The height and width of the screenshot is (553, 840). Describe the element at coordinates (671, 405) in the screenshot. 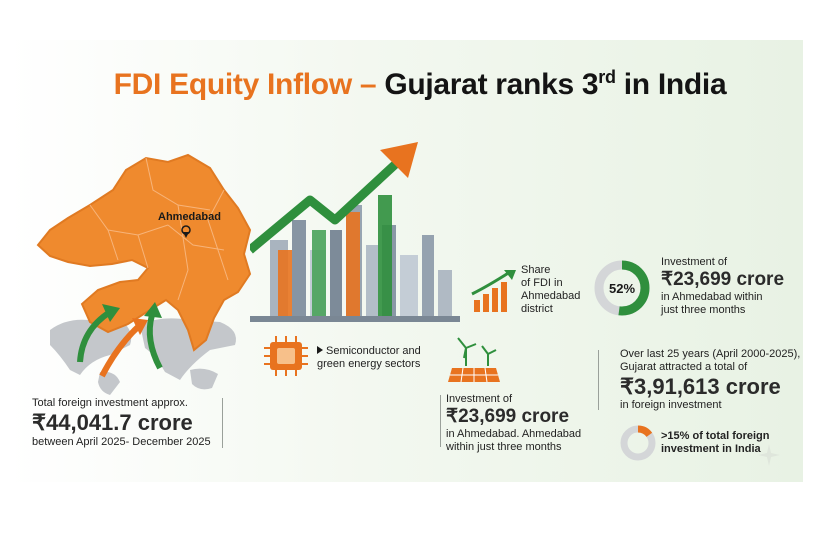

I see `gujarat-line-4: in foreign investment` at that location.